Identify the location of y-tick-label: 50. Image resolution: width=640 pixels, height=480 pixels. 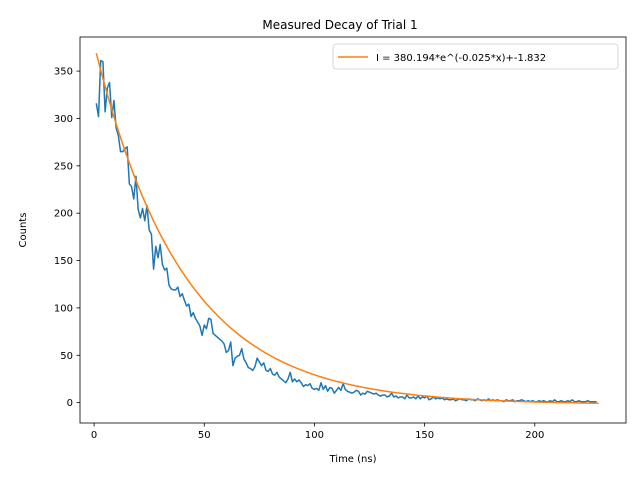
(66, 356).